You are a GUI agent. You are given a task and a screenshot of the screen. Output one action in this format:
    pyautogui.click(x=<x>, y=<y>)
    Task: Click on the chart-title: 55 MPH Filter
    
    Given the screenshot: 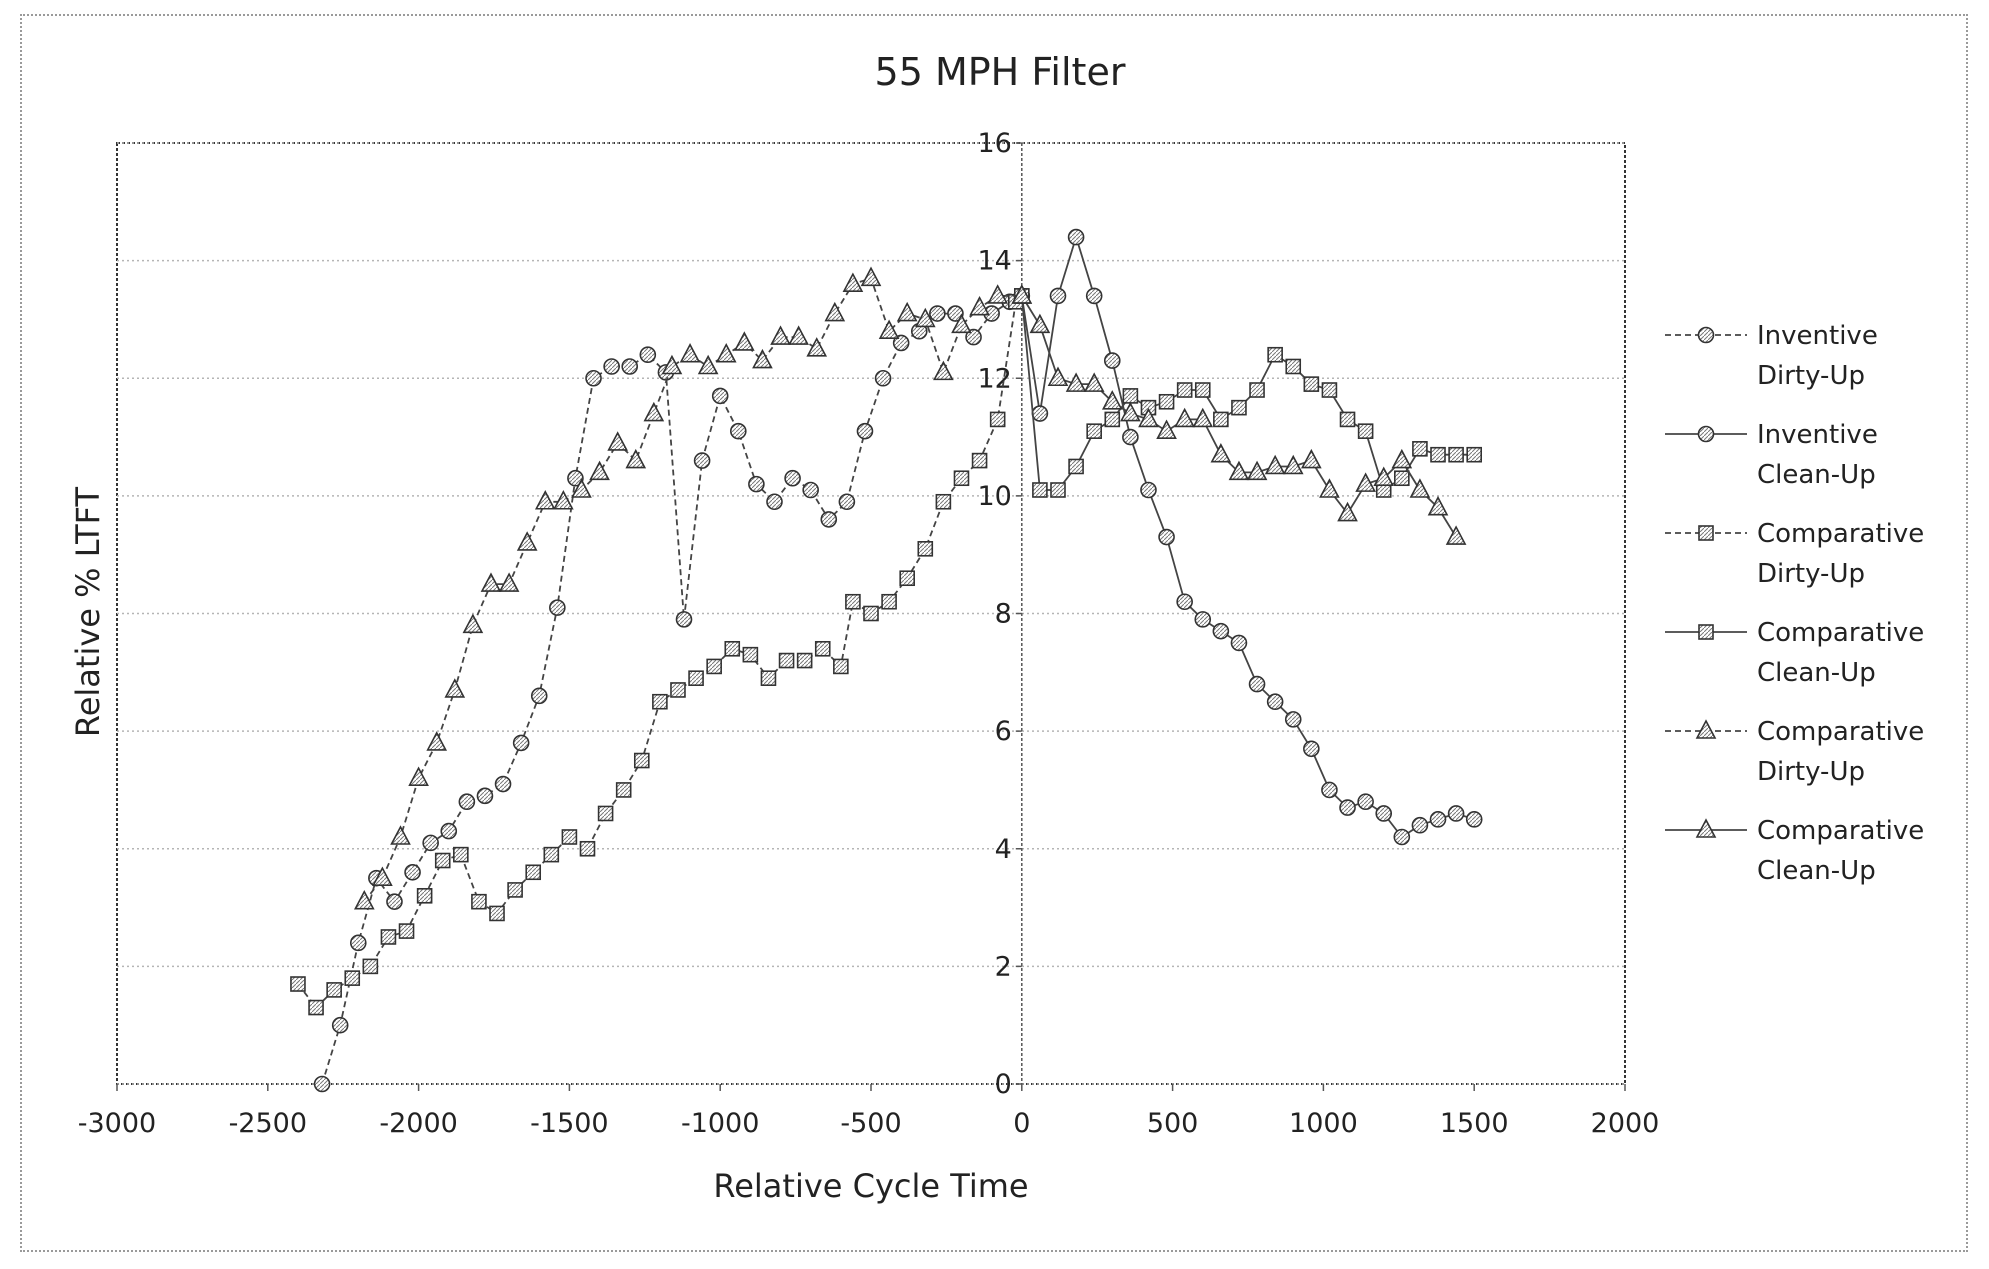 What is the action you would take?
    pyautogui.click(x=1000, y=72)
    